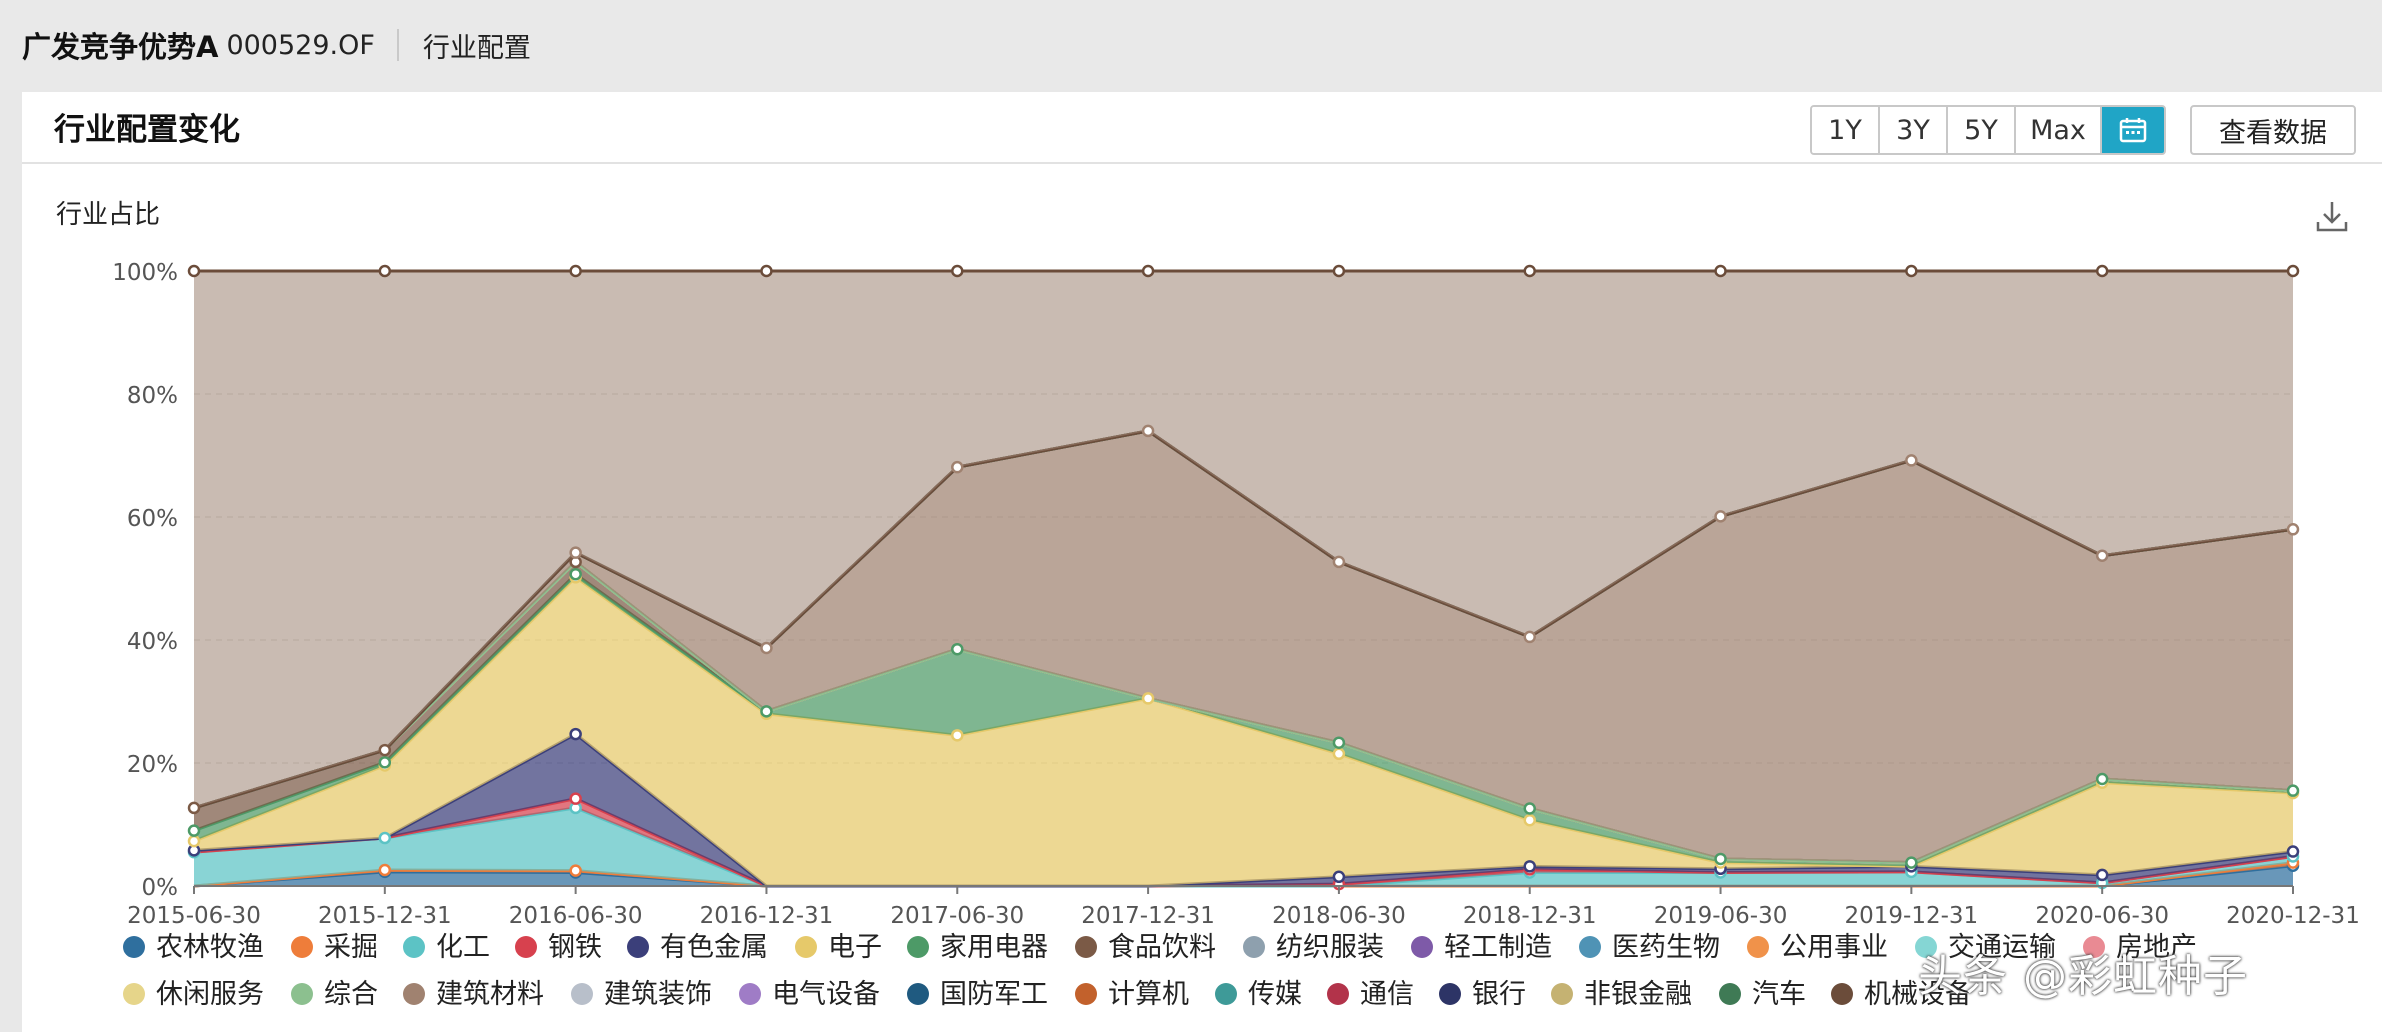 This screenshot has width=2382, height=1032. I want to click on legend-label-传媒: 传媒, so click(1275, 994).